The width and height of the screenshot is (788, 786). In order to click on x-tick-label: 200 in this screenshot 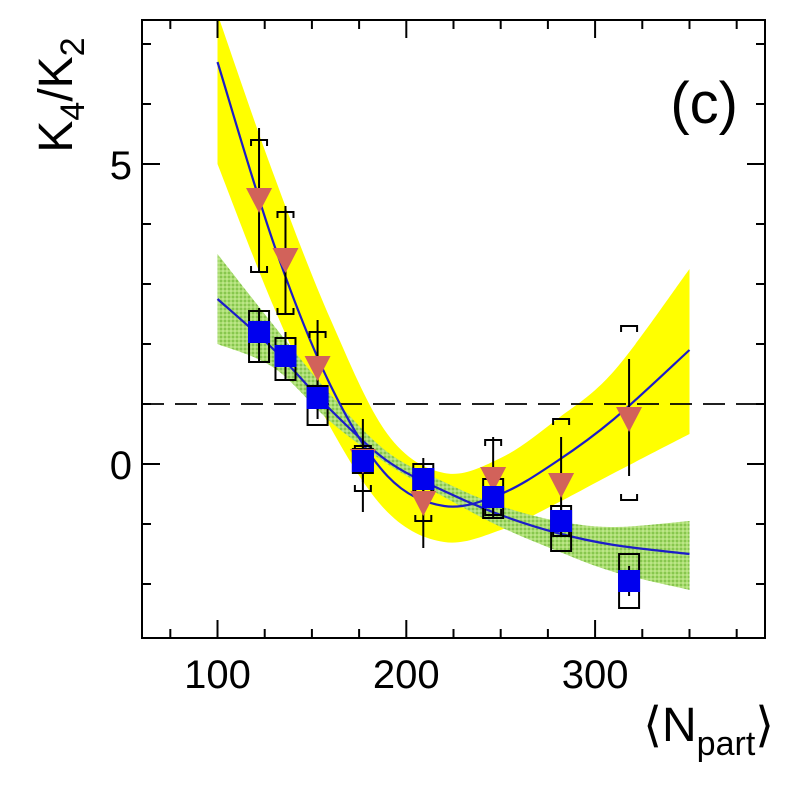, I will do `click(406, 675)`.